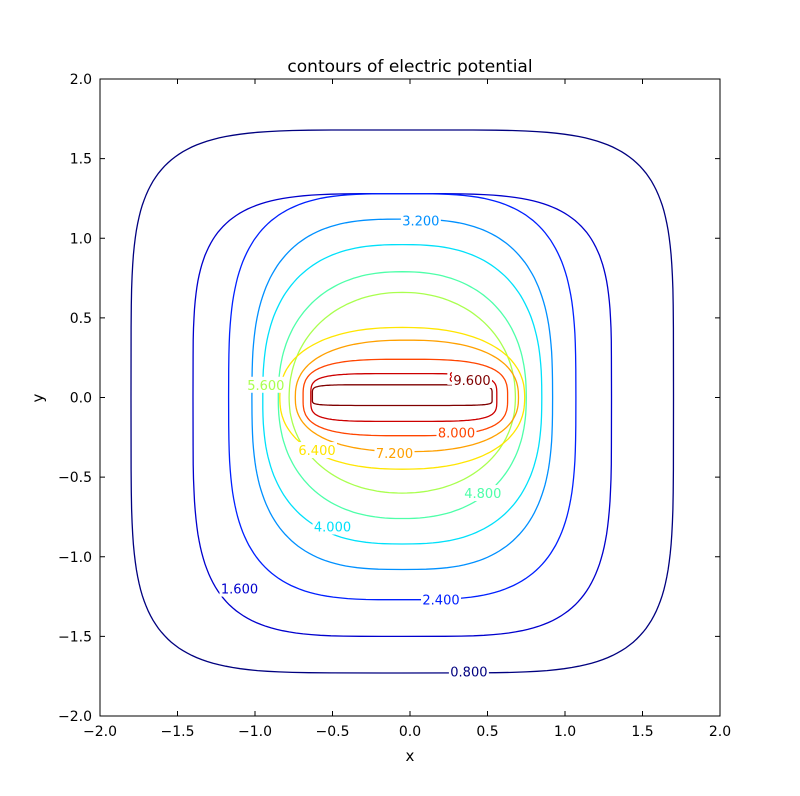 The image size is (800, 796). What do you see at coordinates (410, 756) in the screenshot?
I see `x-axis-title: x` at bounding box center [410, 756].